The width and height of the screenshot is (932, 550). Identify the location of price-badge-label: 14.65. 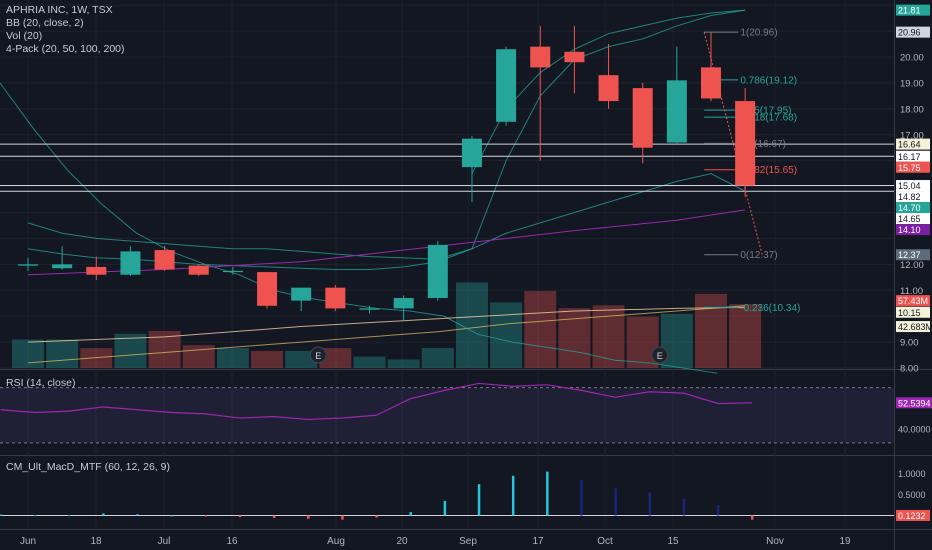
(909, 219).